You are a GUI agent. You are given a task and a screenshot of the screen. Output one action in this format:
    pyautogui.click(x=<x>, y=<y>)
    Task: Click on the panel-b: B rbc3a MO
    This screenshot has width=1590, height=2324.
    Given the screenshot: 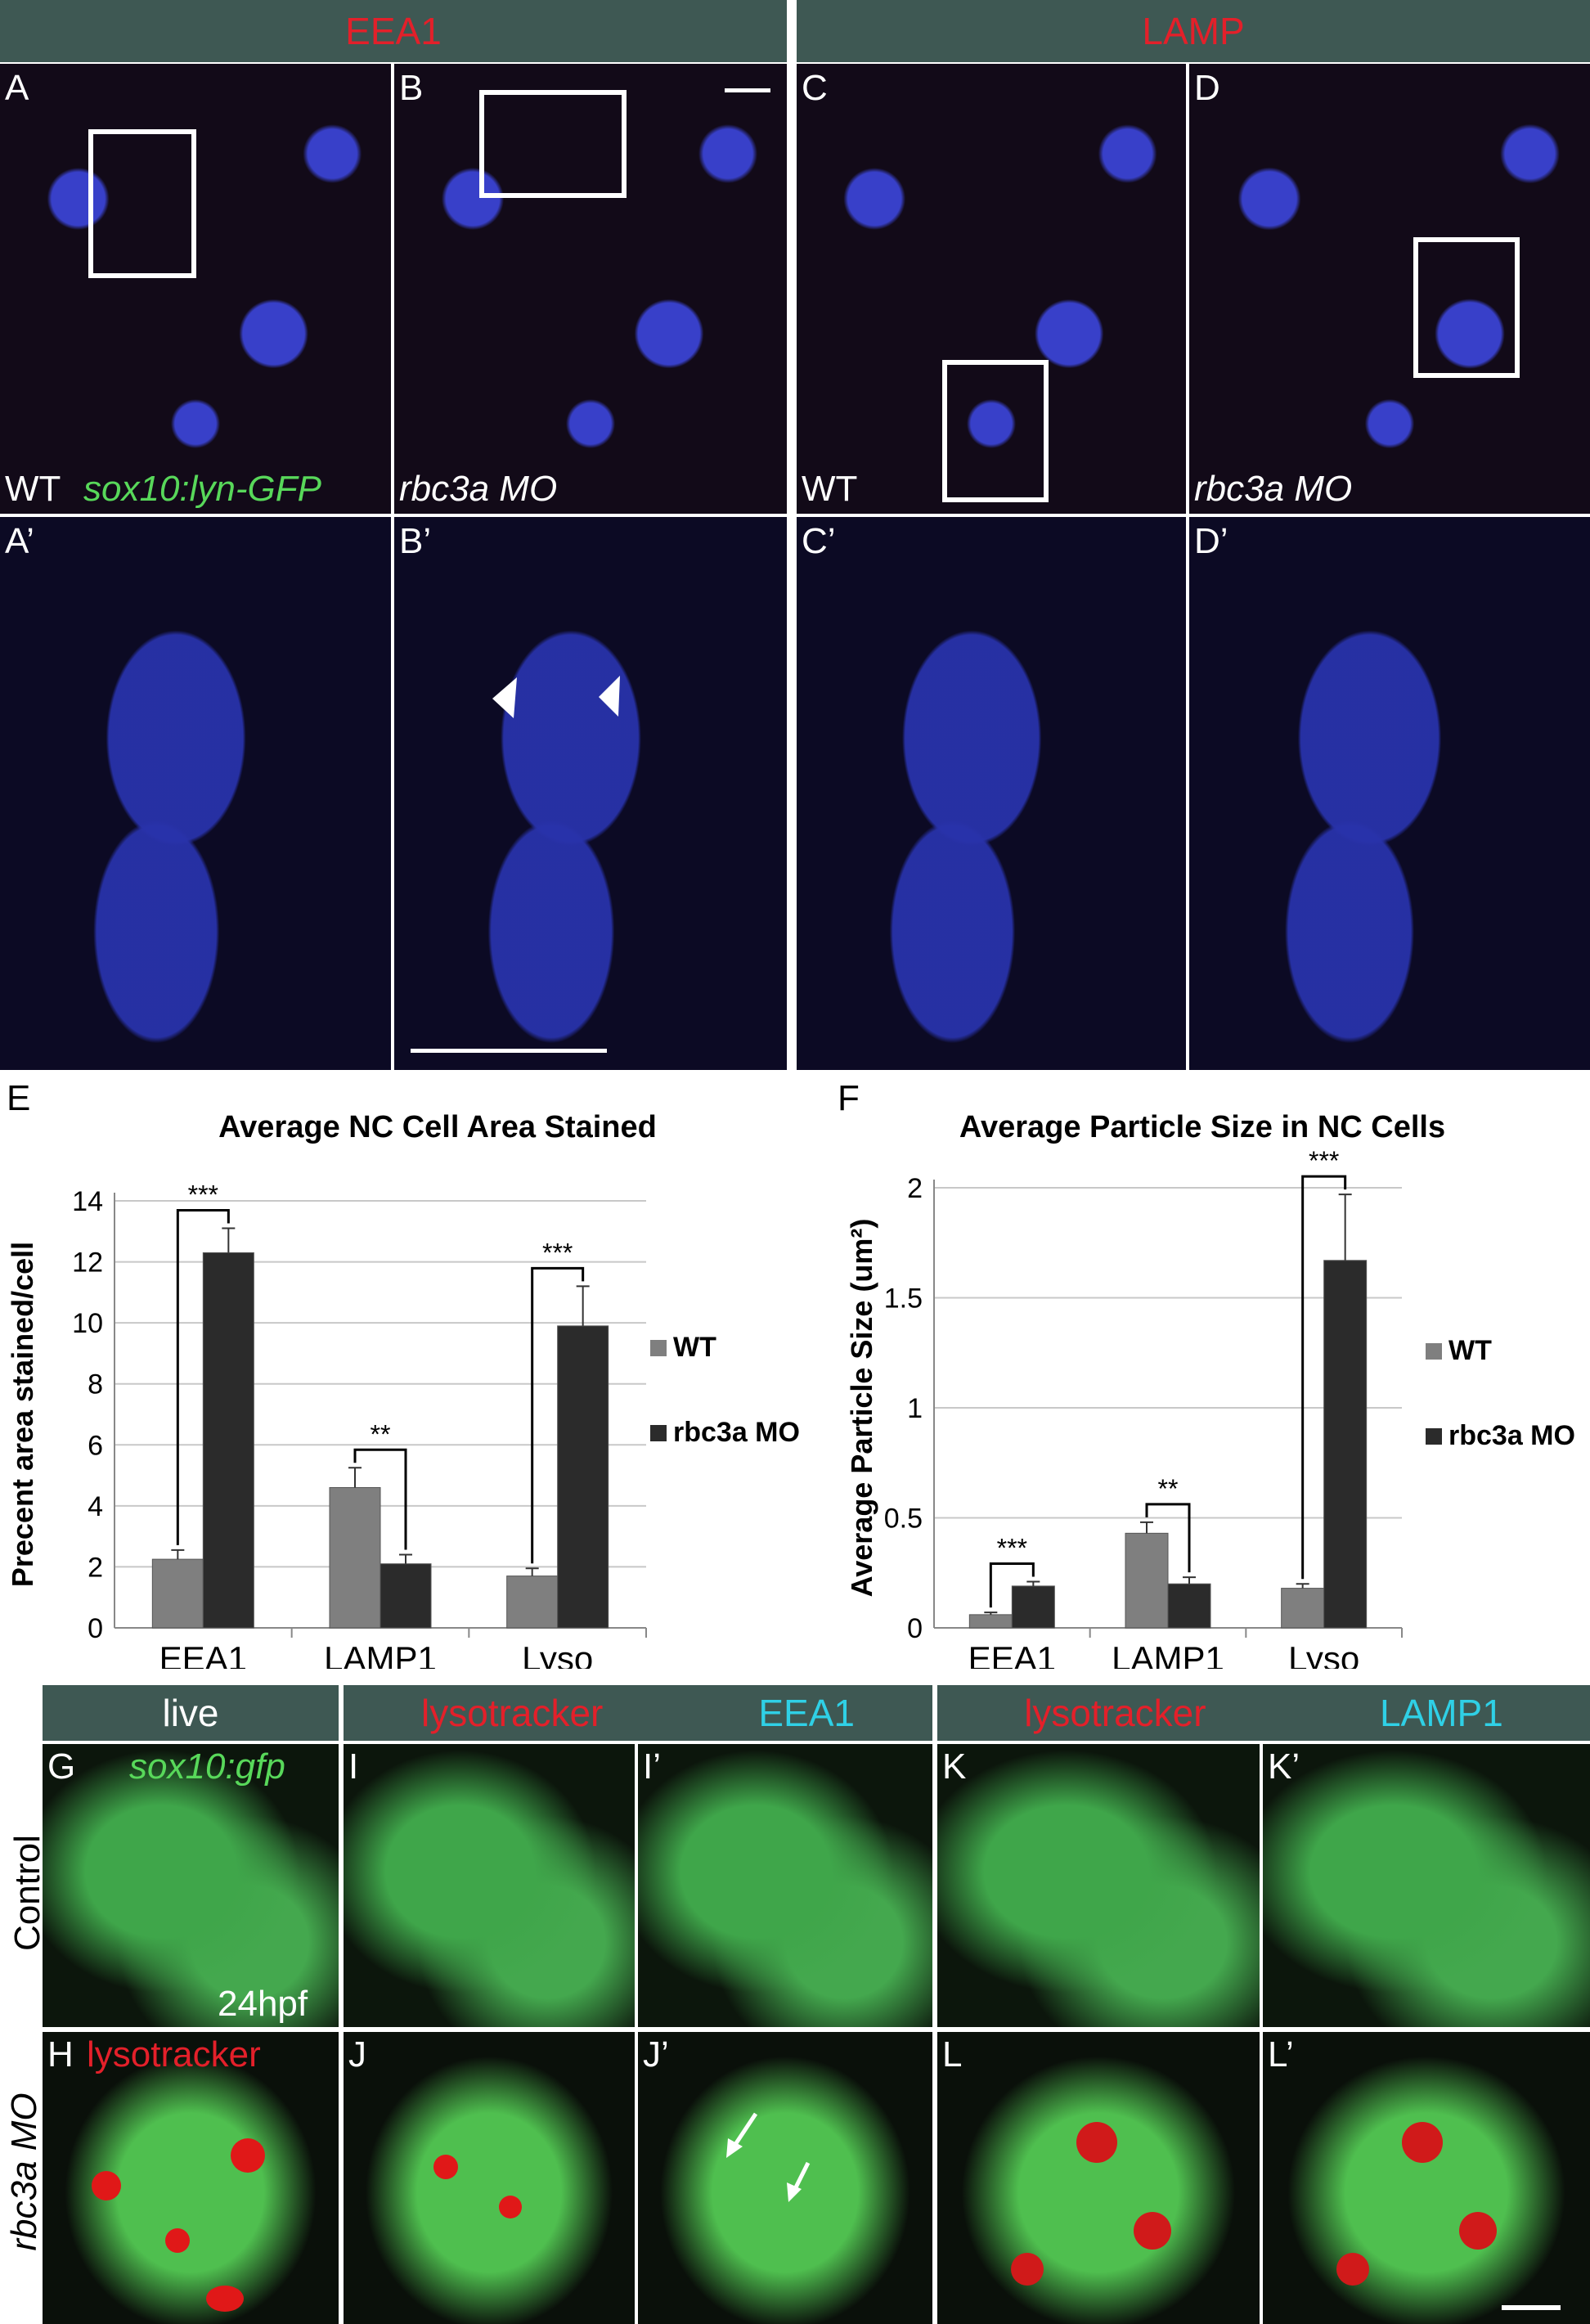 What is the action you would take?
    pyautogui.click(x=590, y=289)
    